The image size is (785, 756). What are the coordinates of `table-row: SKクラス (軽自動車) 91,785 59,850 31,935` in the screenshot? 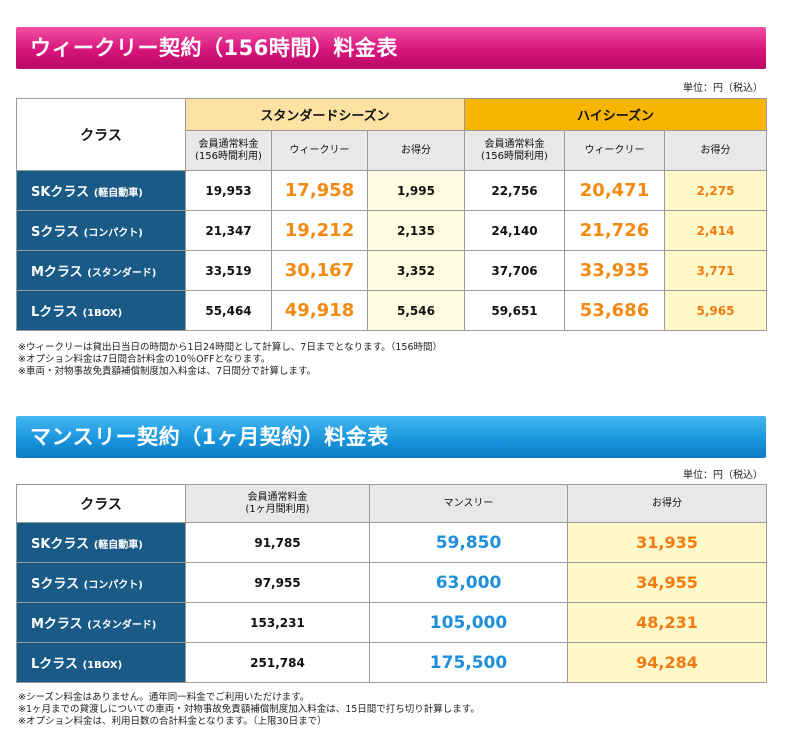 It's located at (391, 542).